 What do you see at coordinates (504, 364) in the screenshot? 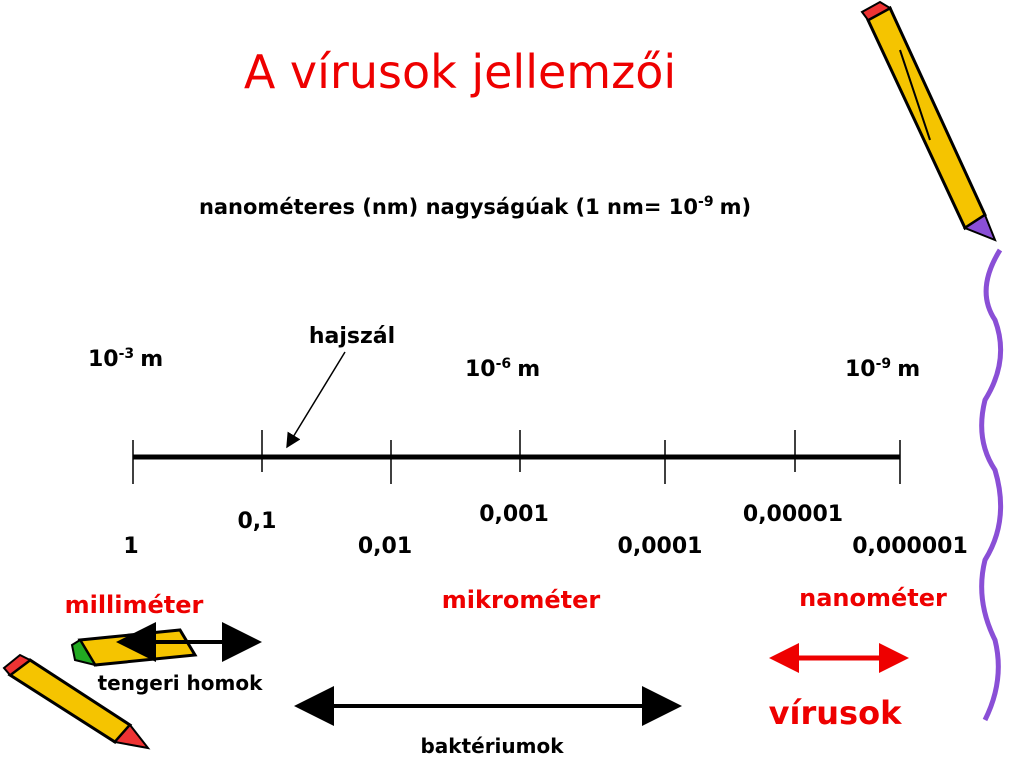
I see `superscript: -6` at bounding box center [504, 364].